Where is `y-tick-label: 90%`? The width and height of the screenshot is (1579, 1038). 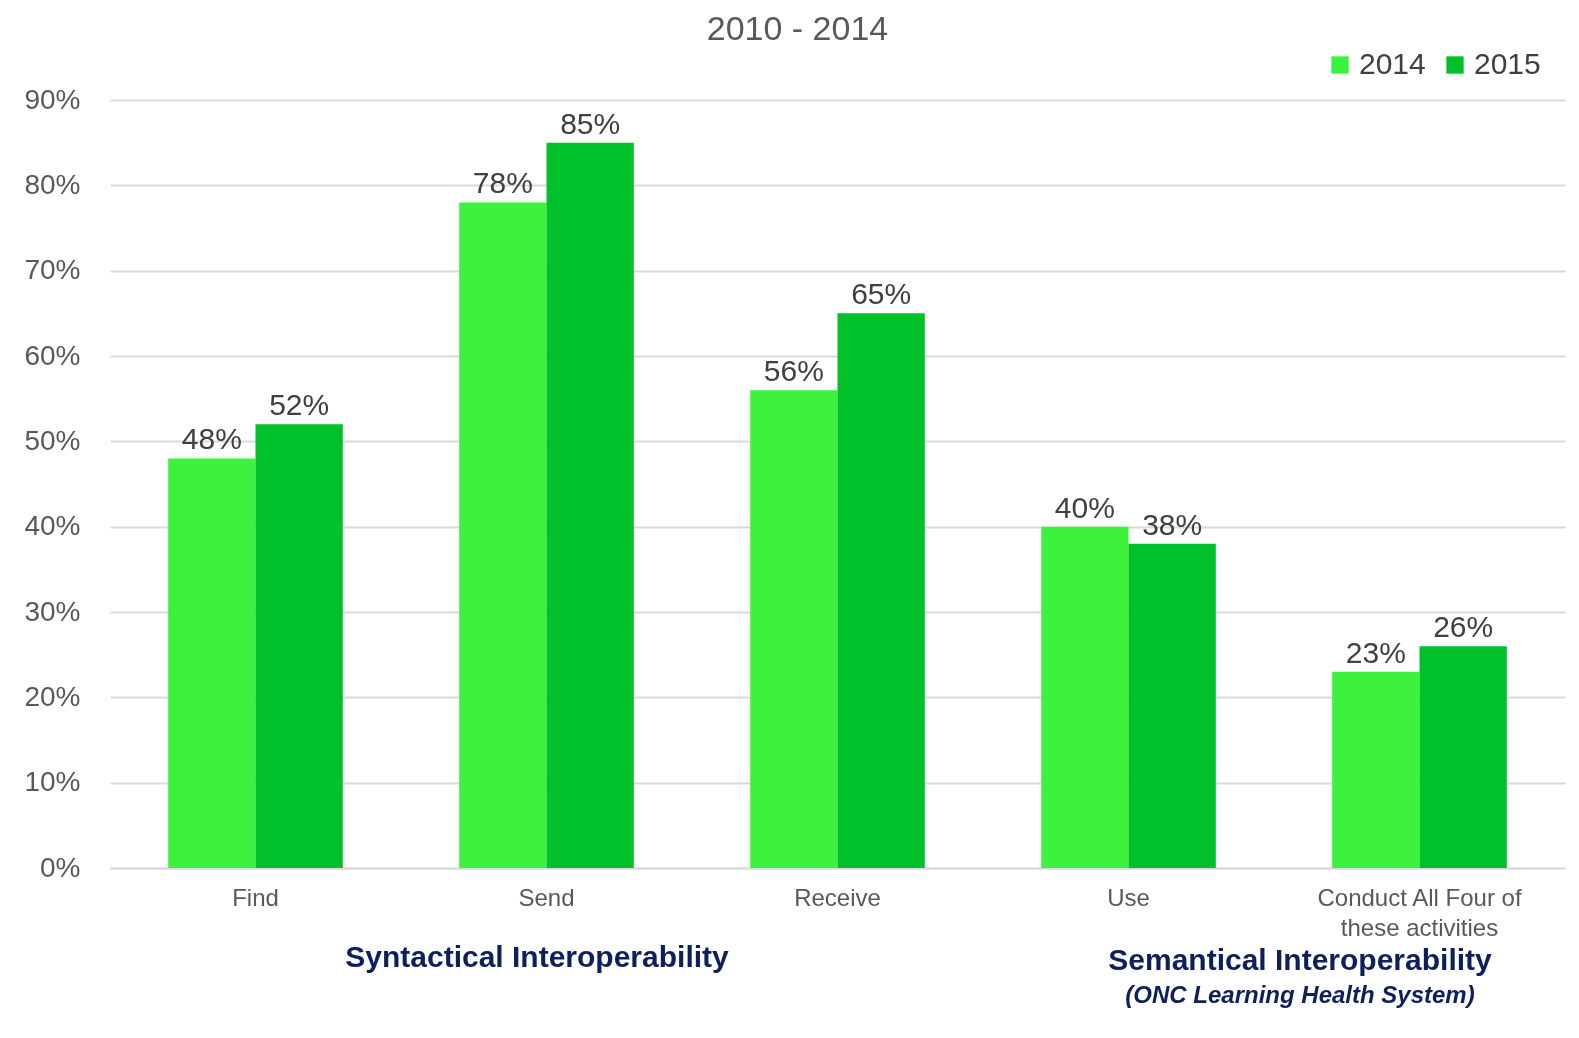
y-tick-label: 90% is located at coordinates (52, 99).